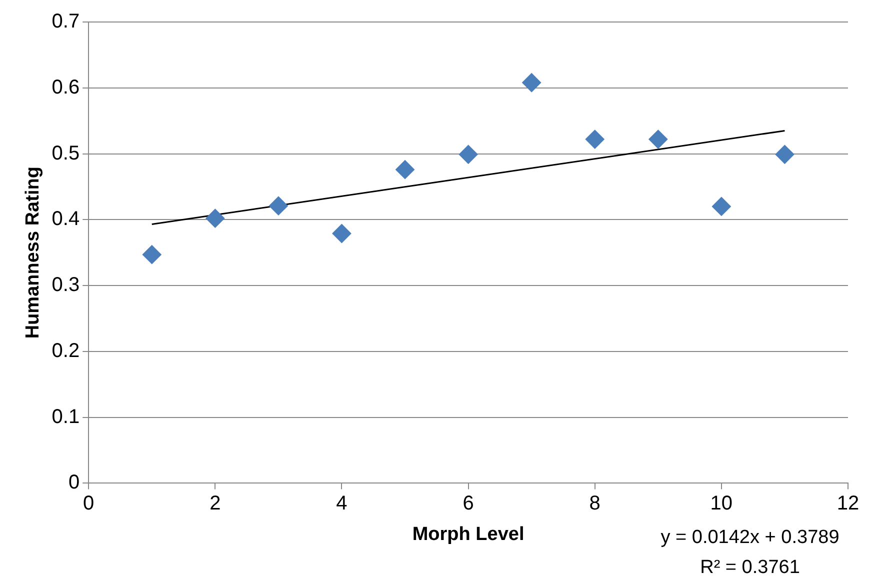 This screenshot has width=878, height=588. What do you see at coordinates (74, 483) in the screenshot?
I see `y-tick-label: 0` at bounding box center [74, 483].